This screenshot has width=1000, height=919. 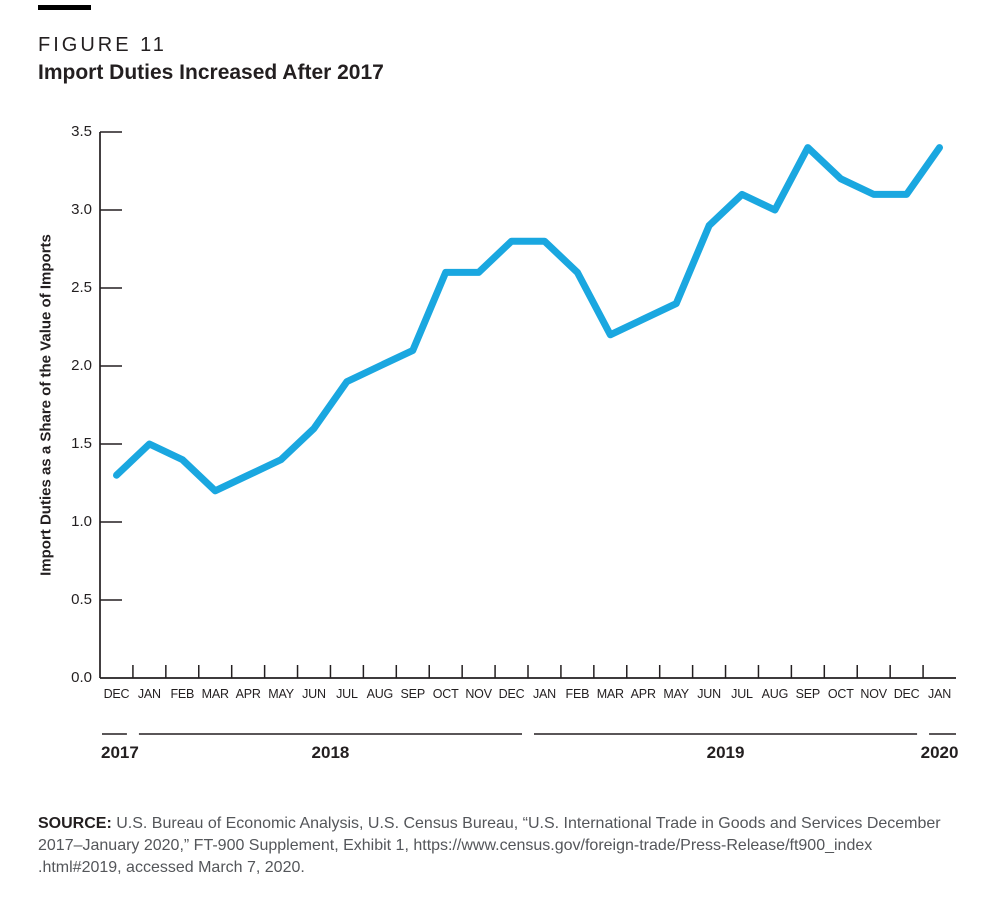 I want to click on top-rule, so click(x=64, y=7).